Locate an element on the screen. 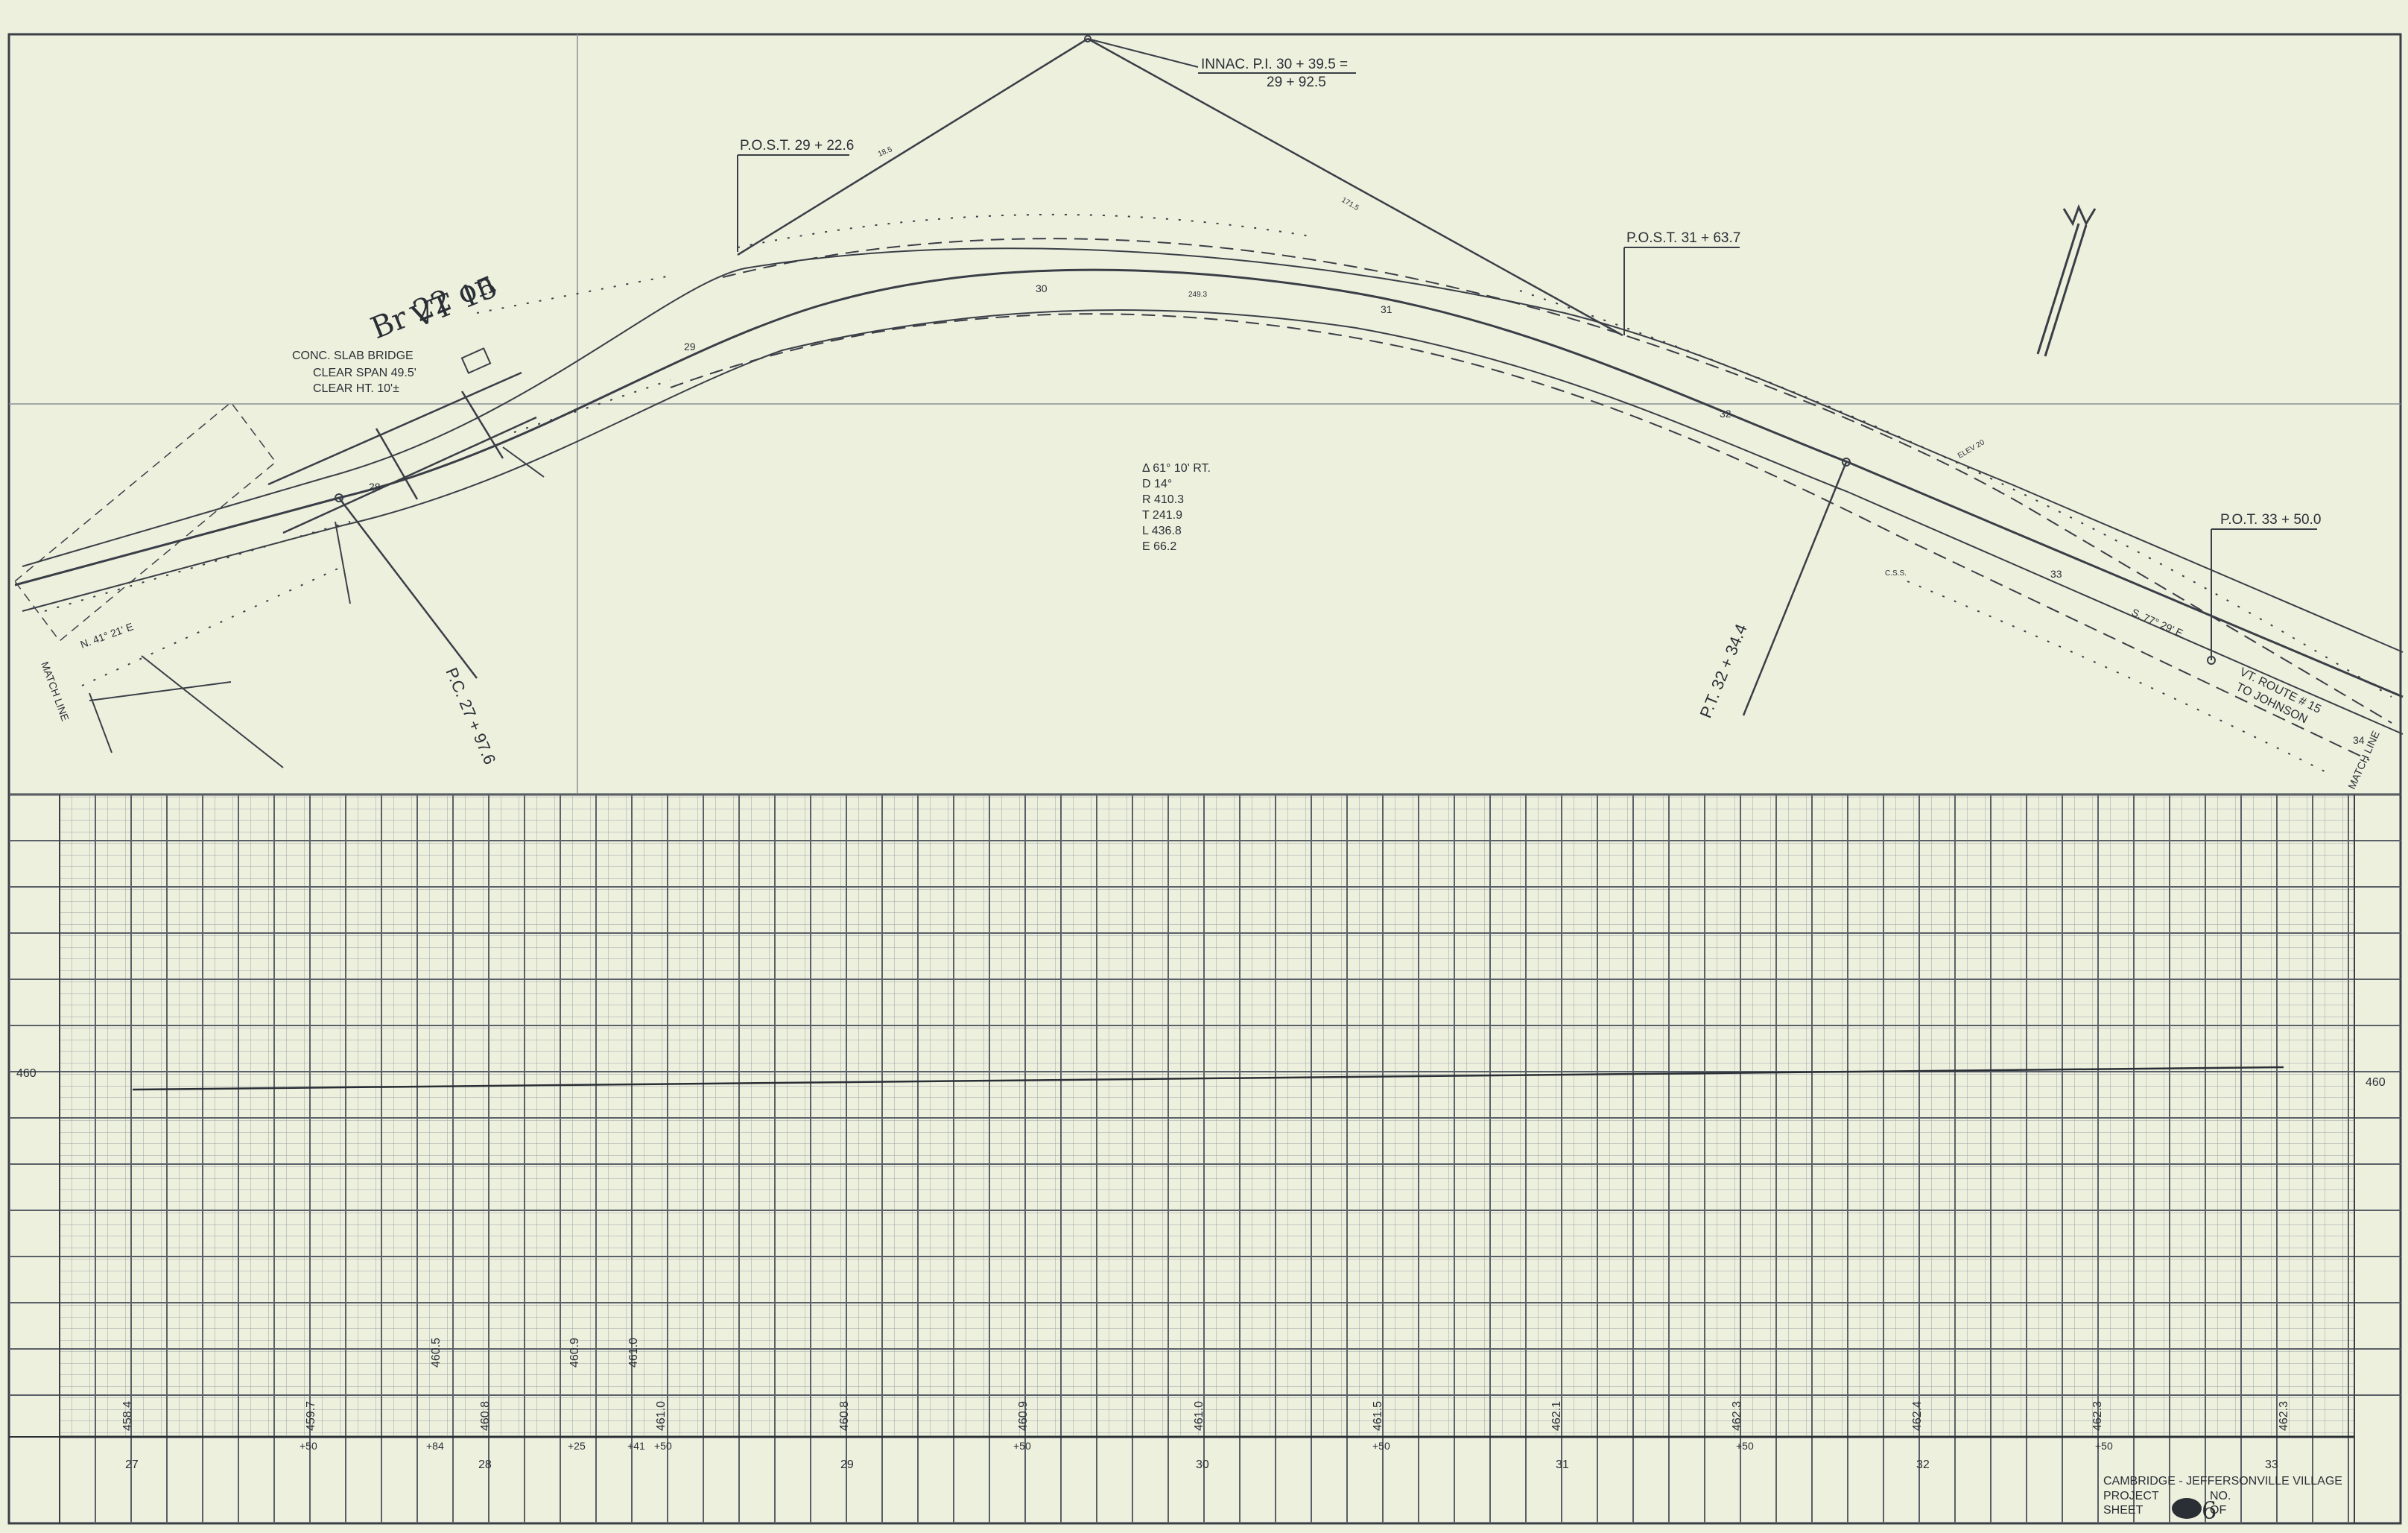 This screenshot has width=2408, height=1533. cross-label: 171.5 is located at coordinates (1350, 204).